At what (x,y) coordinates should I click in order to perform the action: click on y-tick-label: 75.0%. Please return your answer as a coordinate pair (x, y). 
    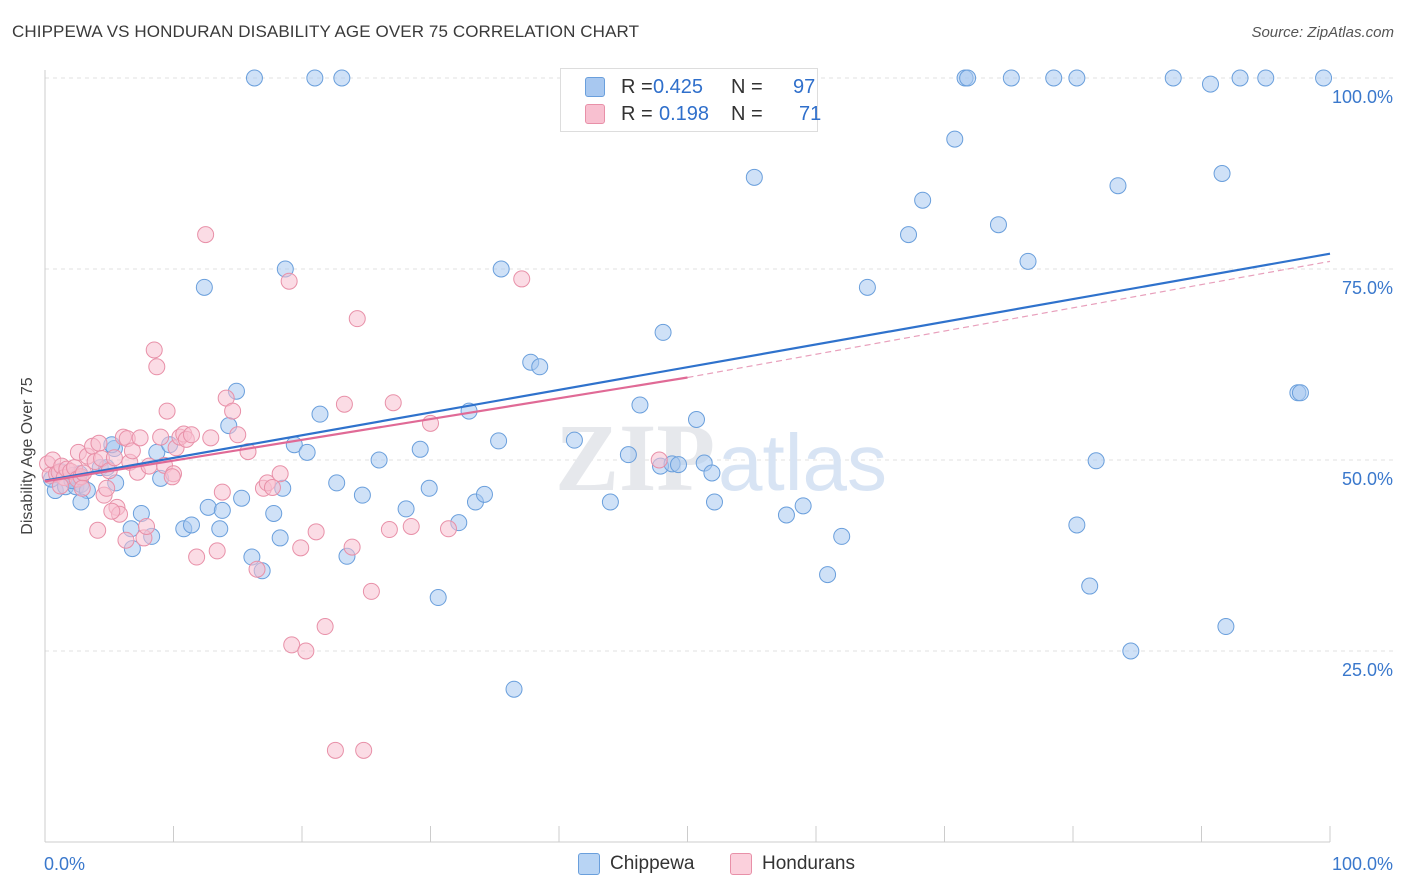
    Looking at the image, I should click on (1367, 288).